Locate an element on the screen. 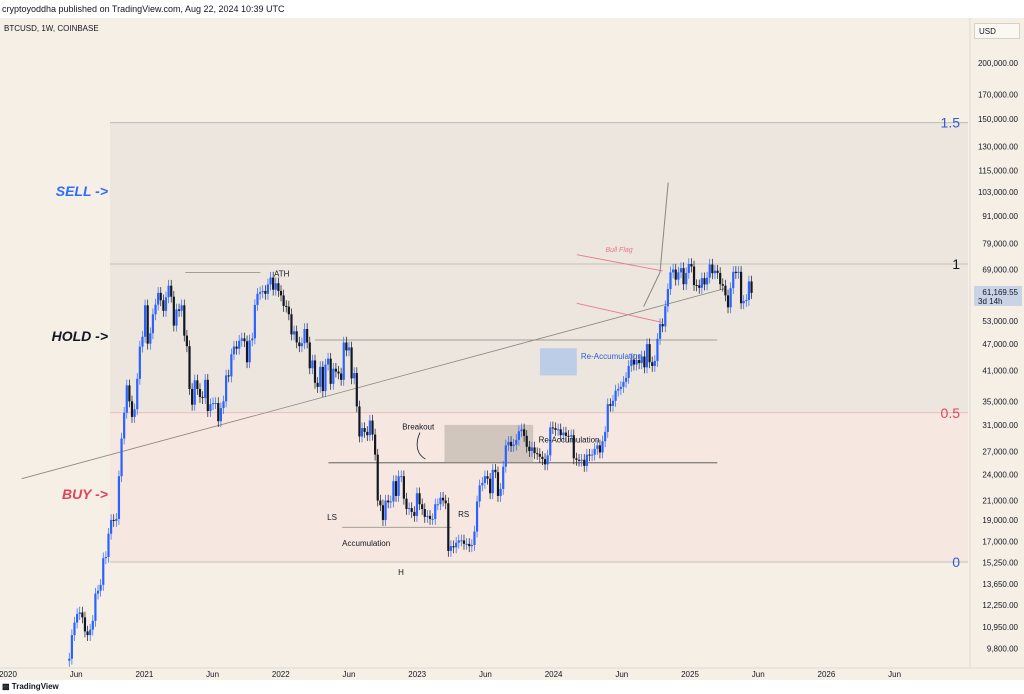 The width and height of the screenshot is (1024, 694). time-tick-label: 2024 is located at coordinates (554, 674).